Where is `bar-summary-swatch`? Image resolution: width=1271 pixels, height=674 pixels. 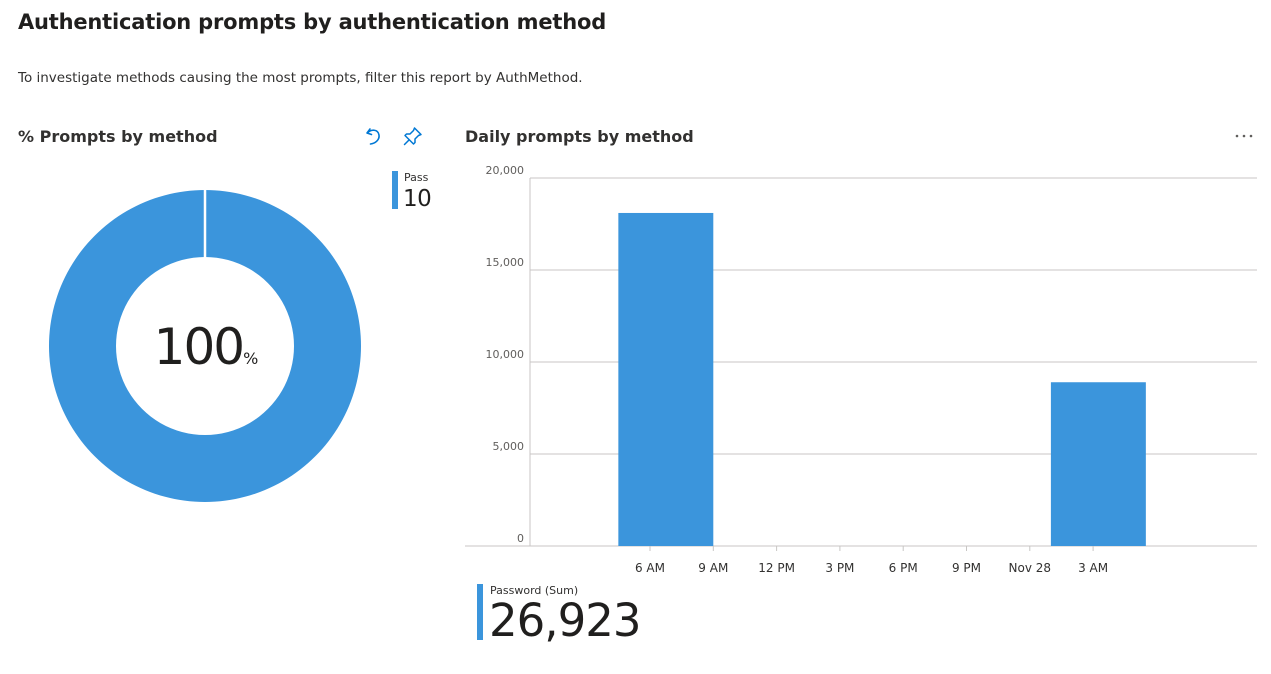
bar-summary-swatch is located at coordinates (480, 612).